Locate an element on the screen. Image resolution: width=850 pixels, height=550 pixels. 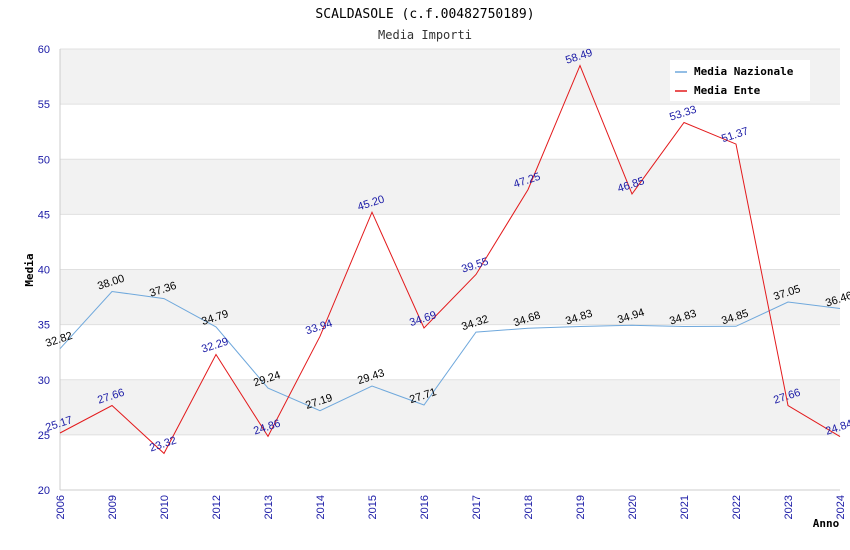
x-tick-label: 2023 is located at coordinates (789, 507).